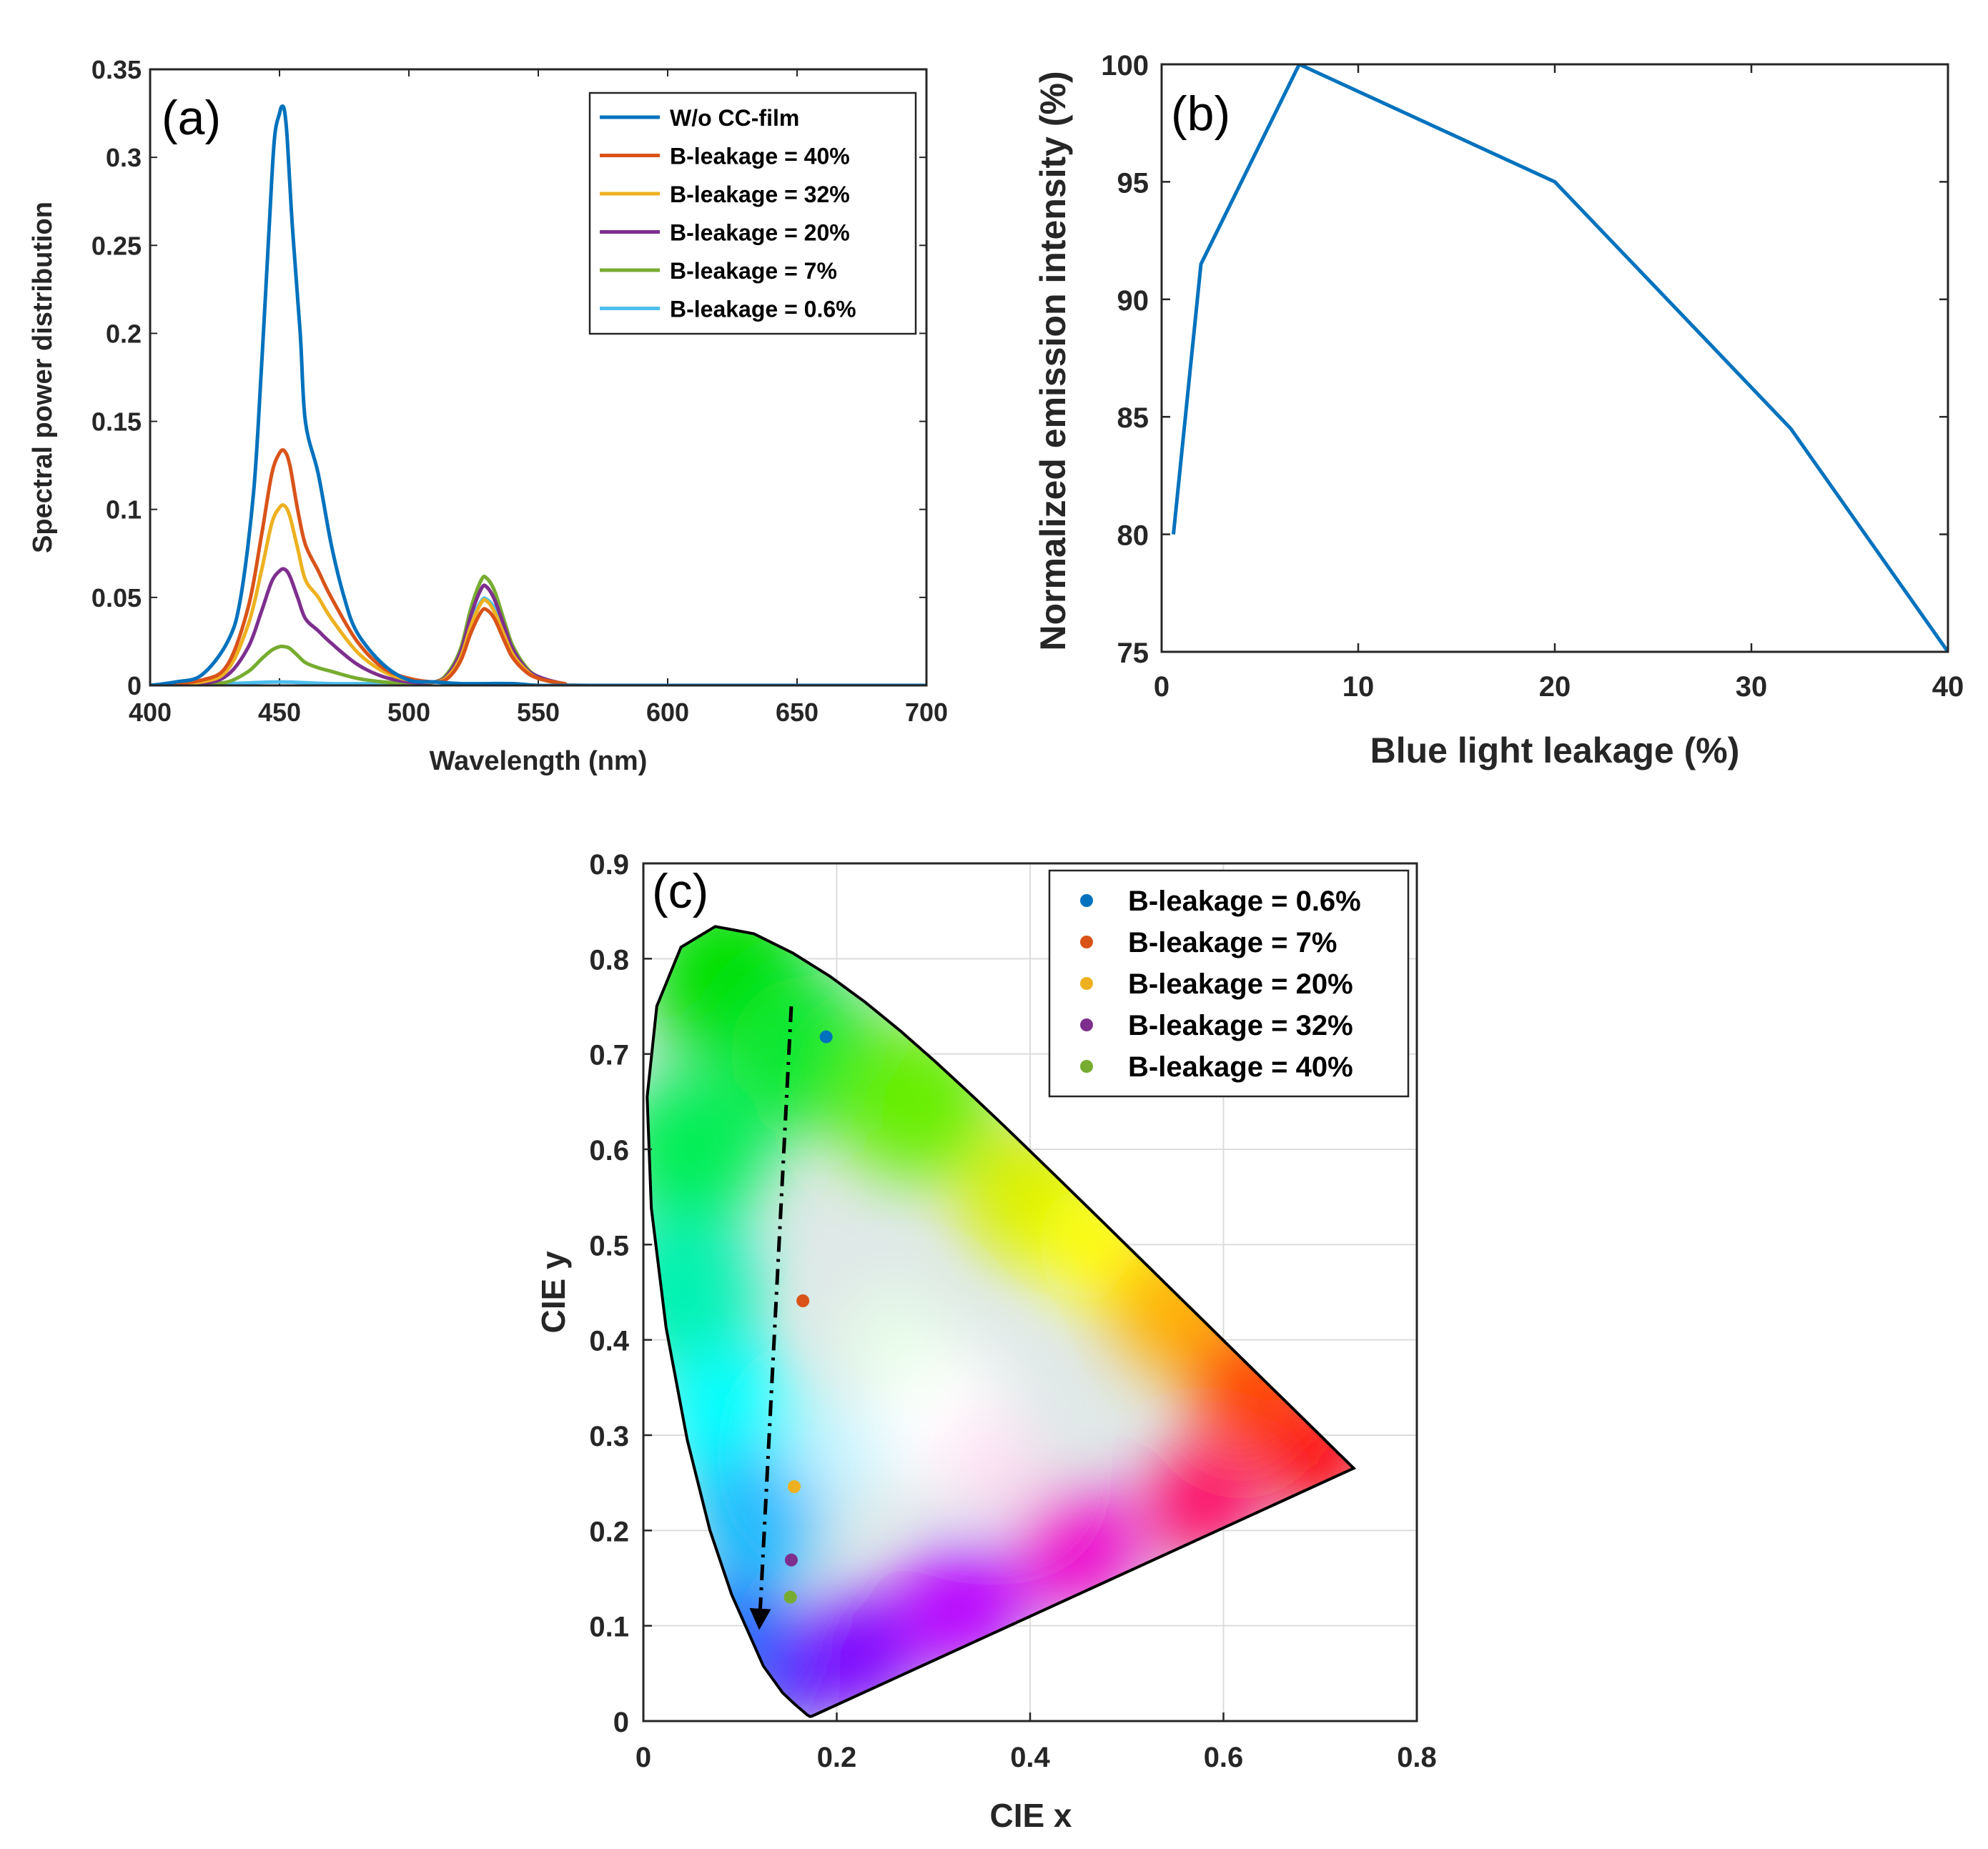 This screenshot has height=1849, width=1988. What do you see at coordinates (134, 685) in the screenshot?
I see `ytick-label-a: 0` at bounding box center [134, 685].